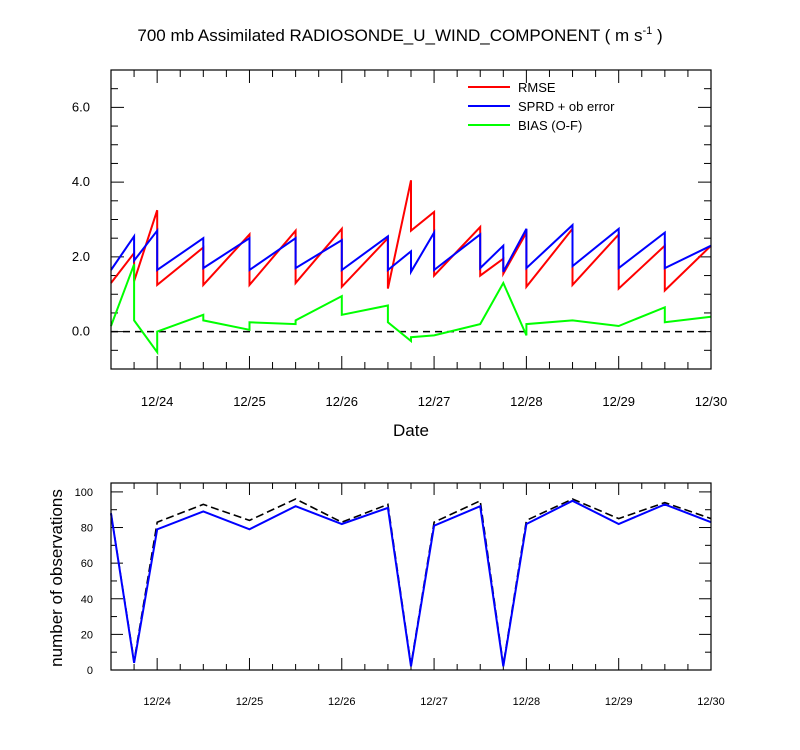 The image size is (800, 750). What do you see at coordinates (411, 310) in the screenshot?
I see `series-line-bias-o-f` at bounding box center [411, 310].